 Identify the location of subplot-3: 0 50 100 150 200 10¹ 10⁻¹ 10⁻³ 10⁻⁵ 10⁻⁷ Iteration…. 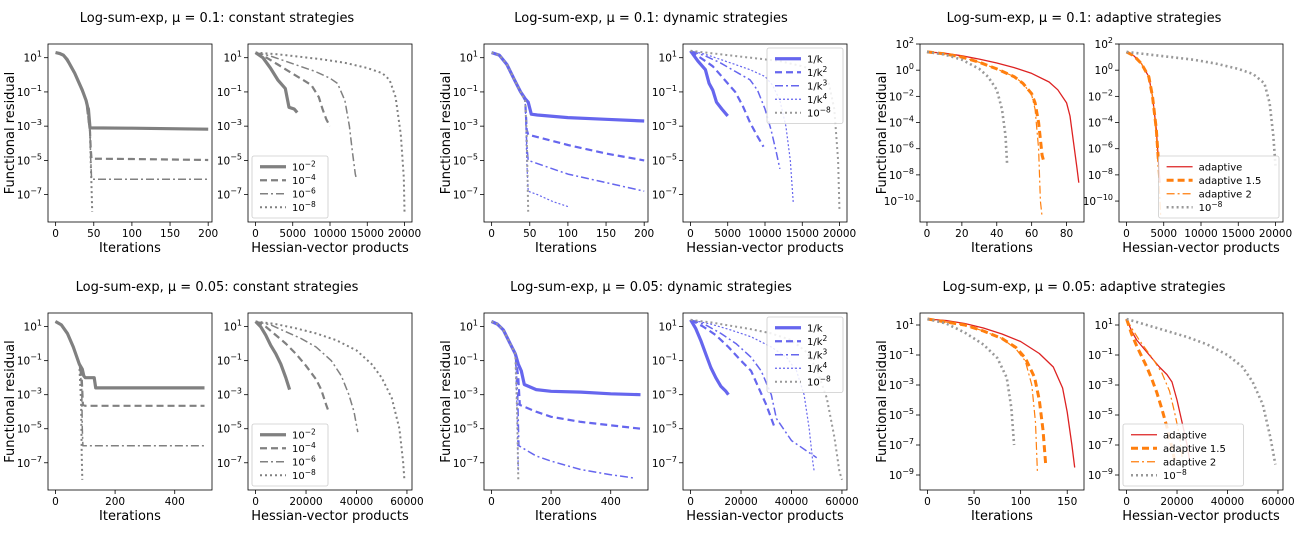
(546, 149).